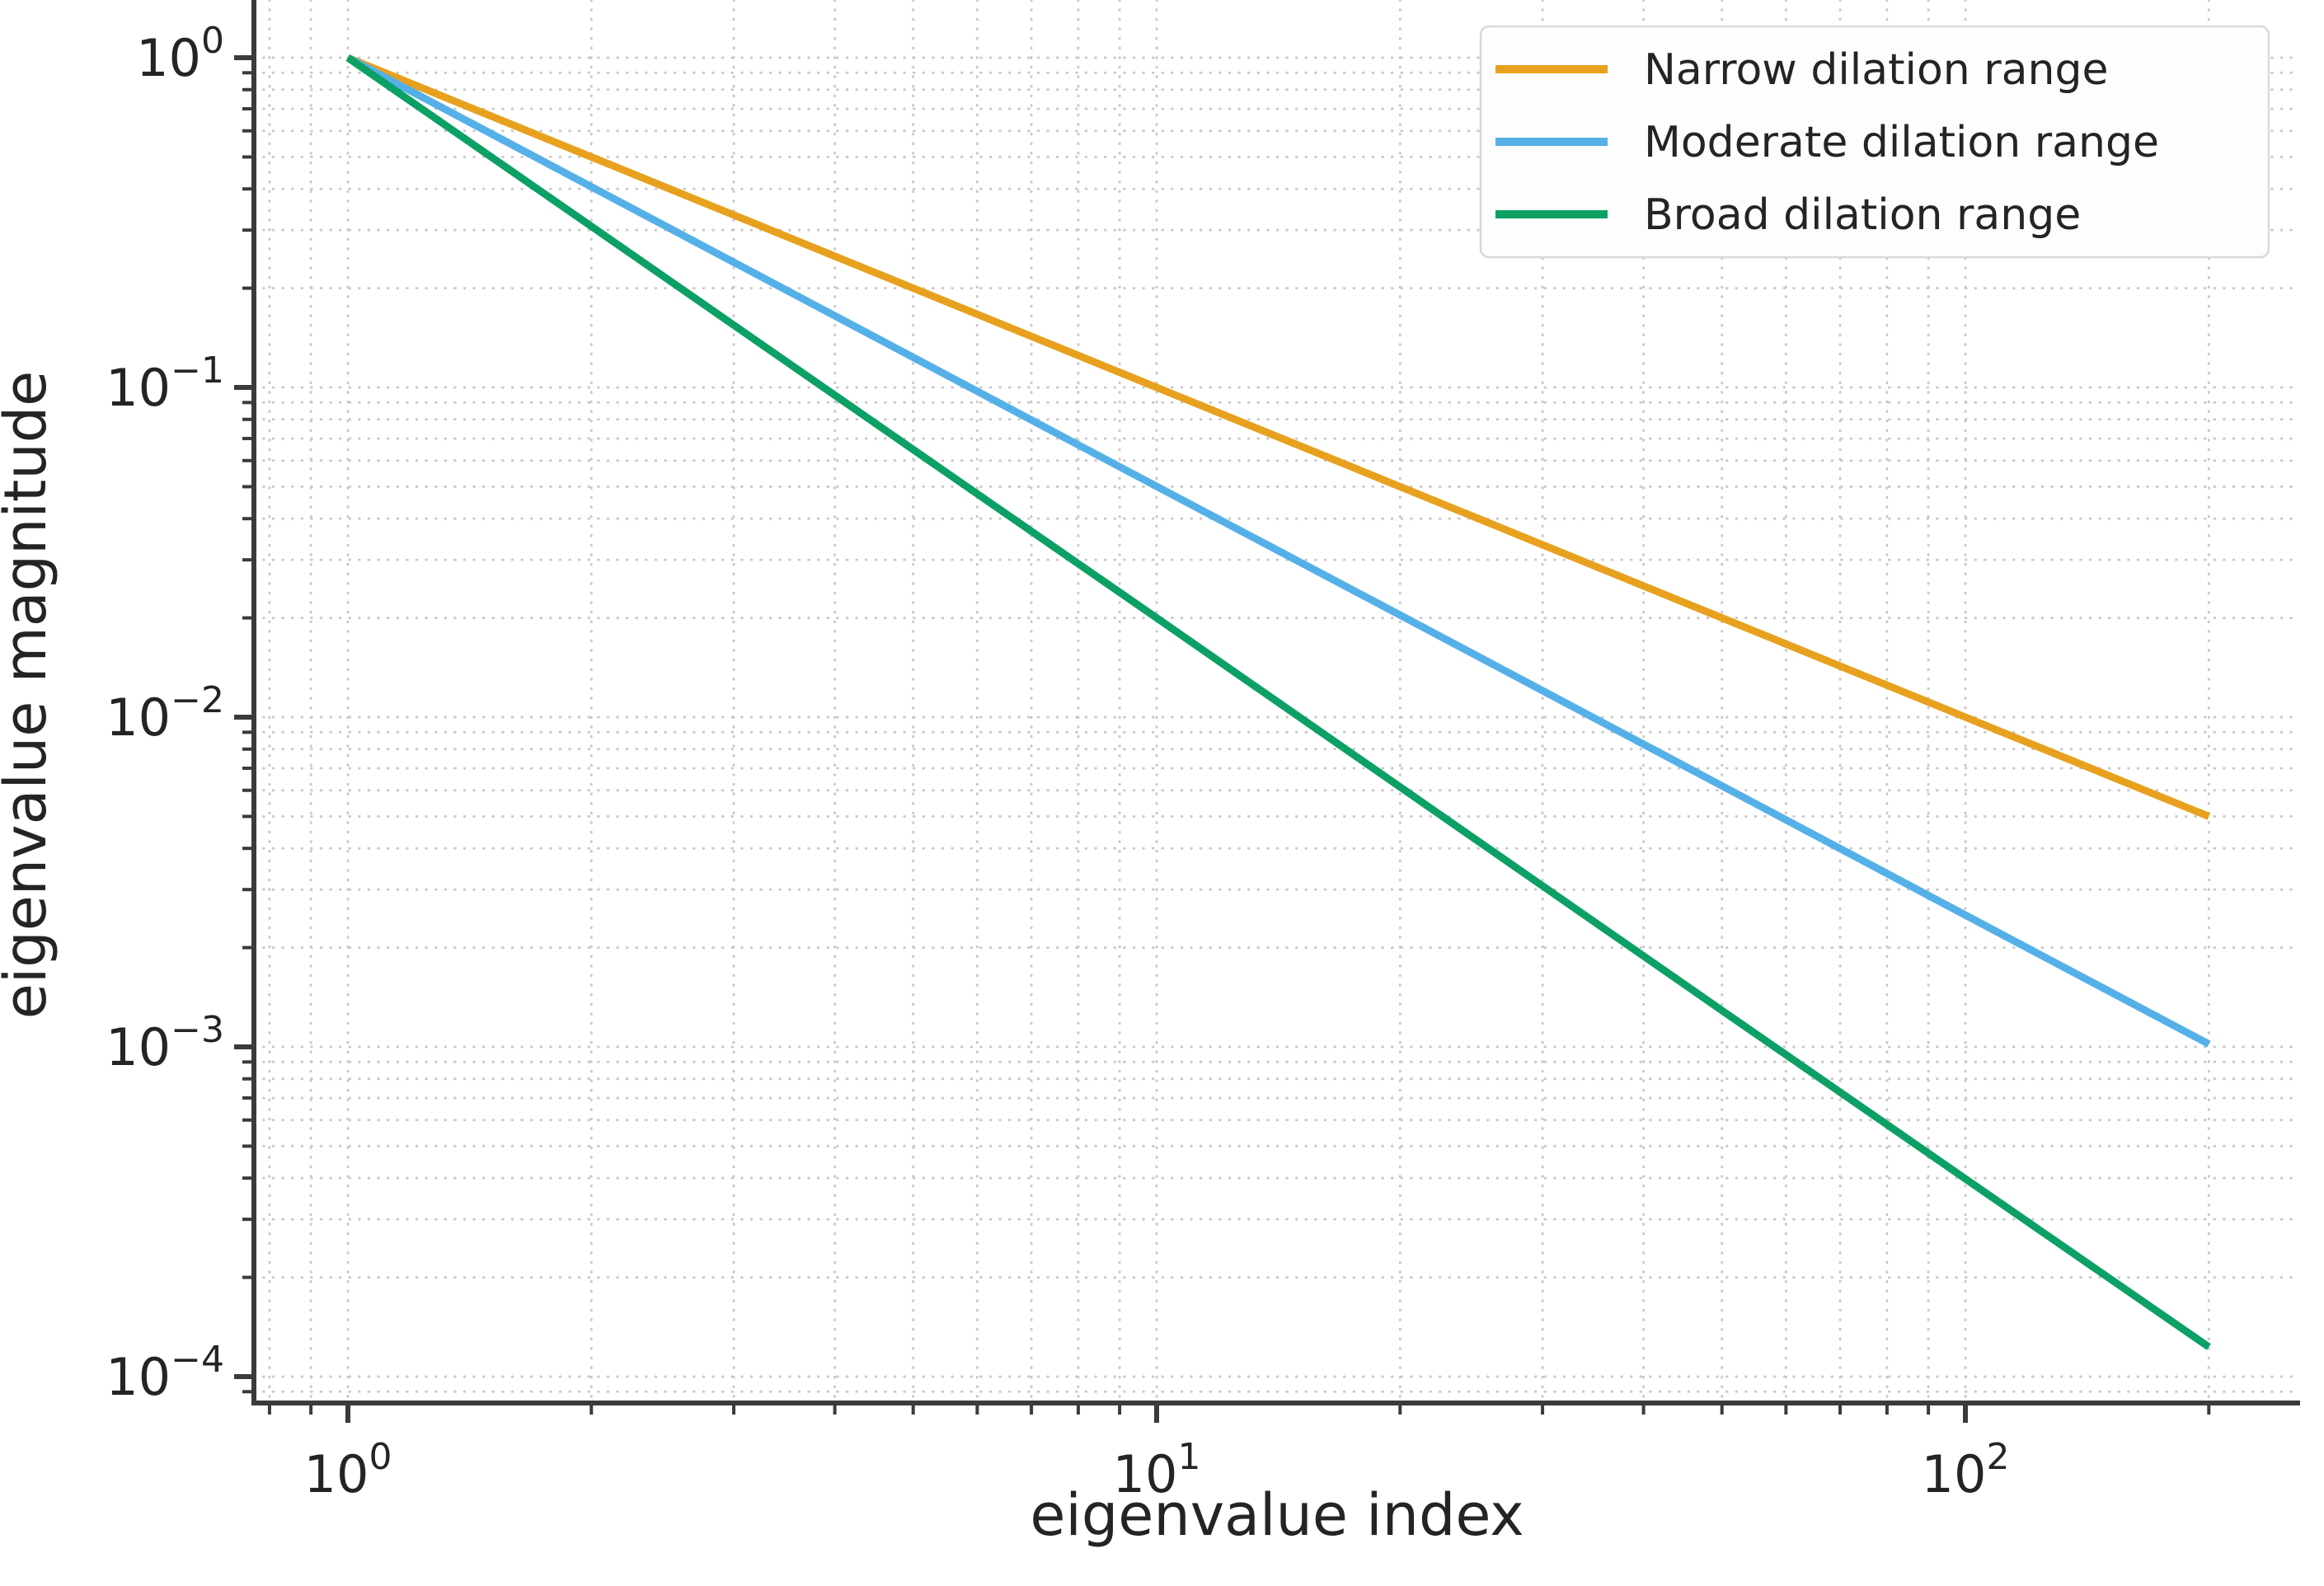 Image resolution: width=2324 pixels, height=1586 pixels. Describe the element at coordinates (165, 1373) in the screenshot. I see `y-tick-label: 10⁻⁴` at that location.